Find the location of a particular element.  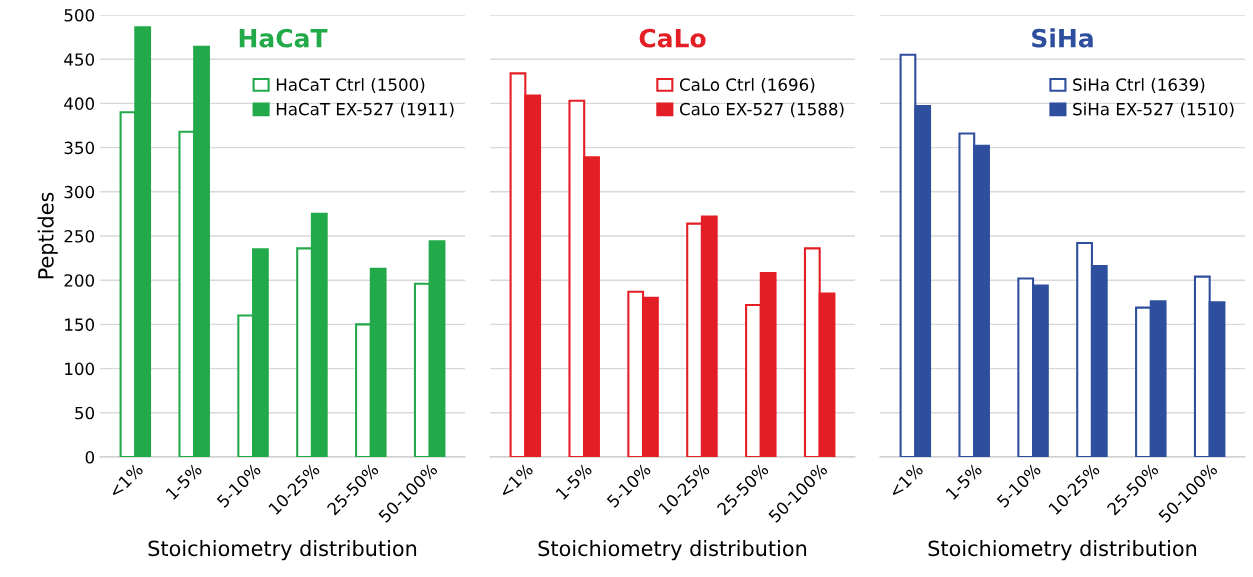

y-tick-label: 150 is located at coordinates (80, 324).